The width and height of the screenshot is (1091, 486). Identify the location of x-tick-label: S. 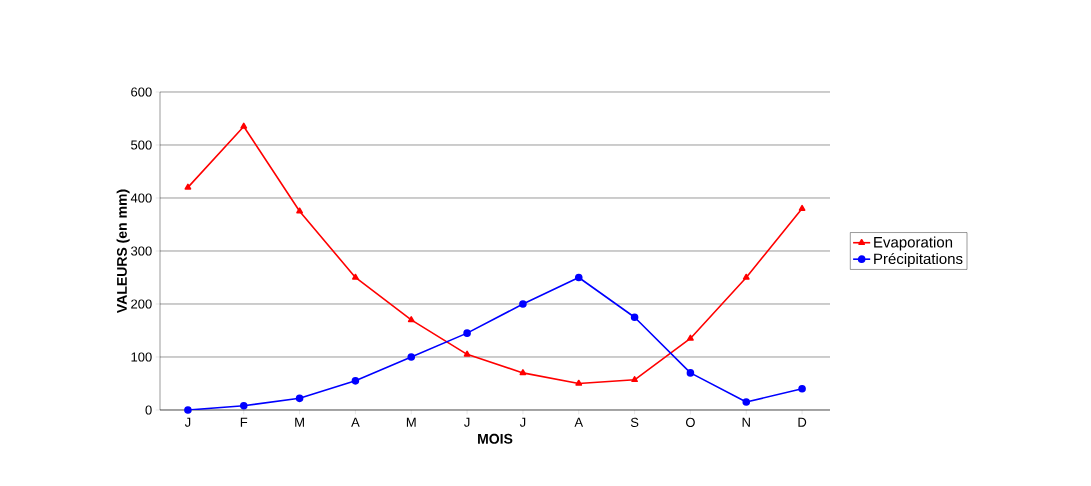
(634, 422).